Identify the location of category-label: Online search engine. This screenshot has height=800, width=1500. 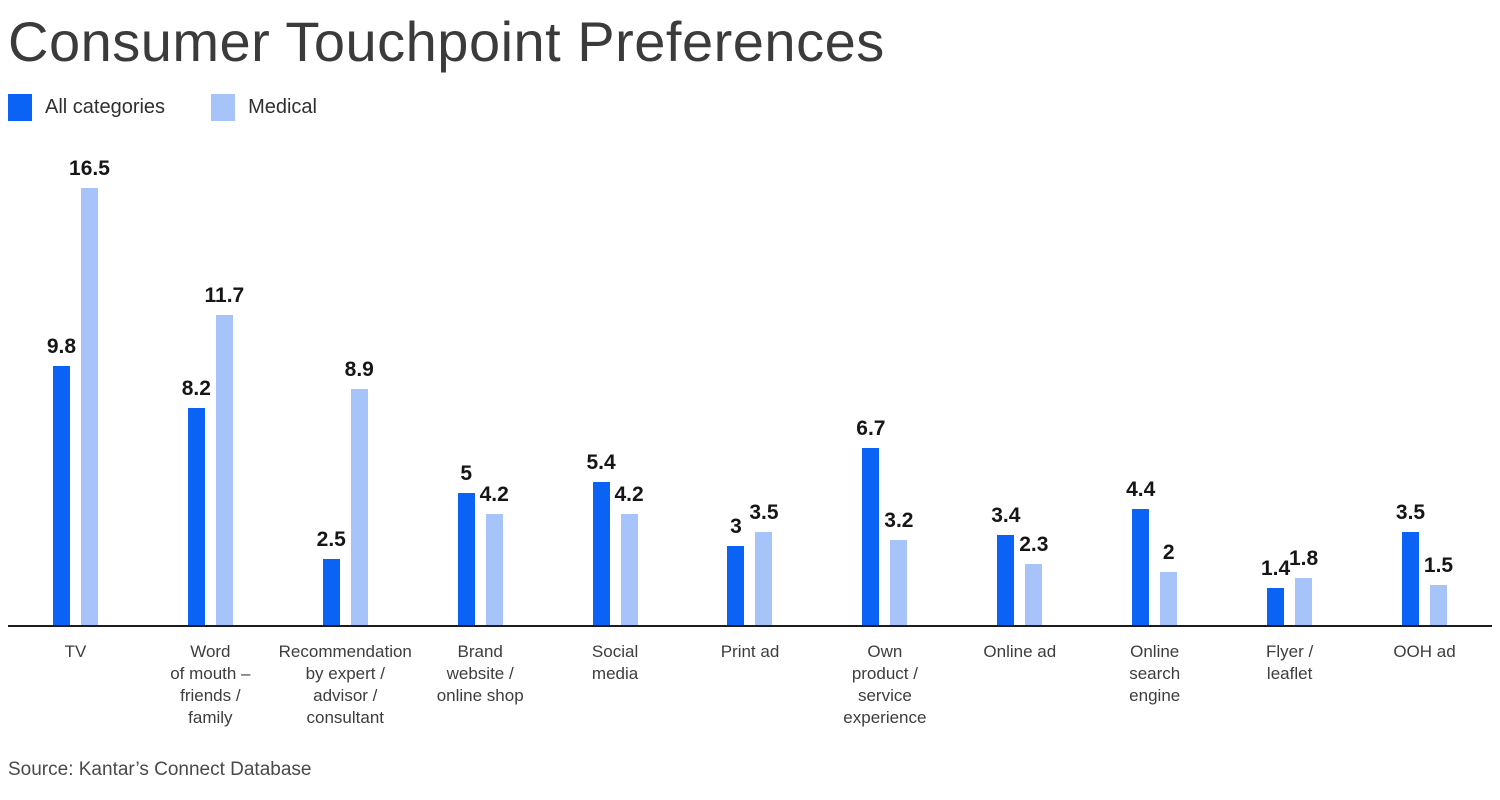
(1155, 674).